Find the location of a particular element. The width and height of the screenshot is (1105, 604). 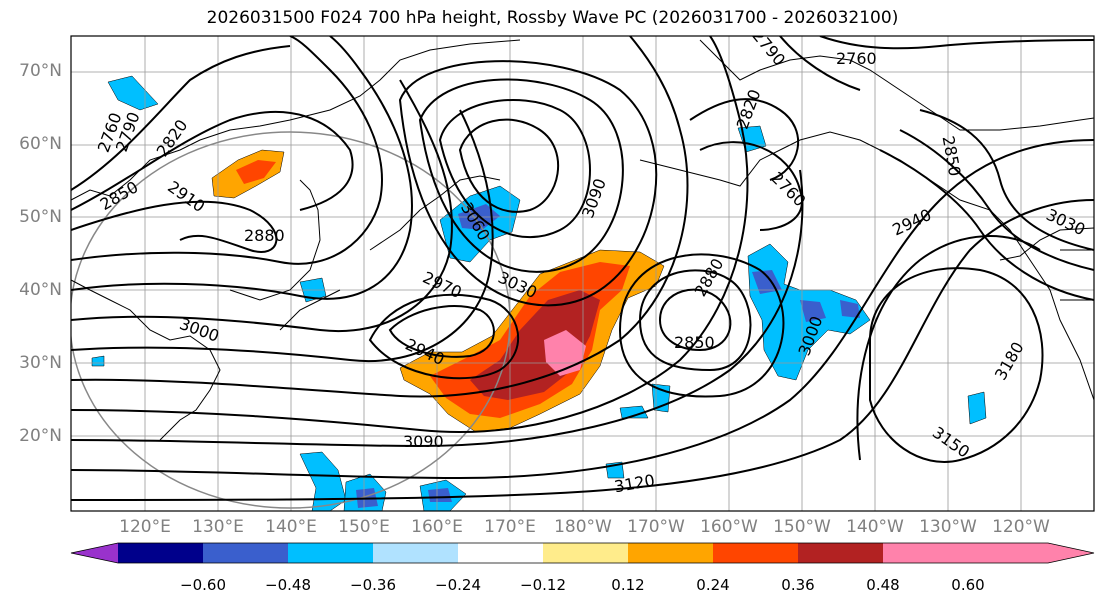

colorbar-tick: −0.48 is located at coordinates (288, 585).